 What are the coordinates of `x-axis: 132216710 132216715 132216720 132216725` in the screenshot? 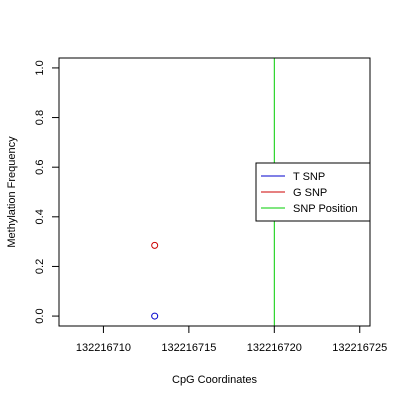 It's located at (231, 339).